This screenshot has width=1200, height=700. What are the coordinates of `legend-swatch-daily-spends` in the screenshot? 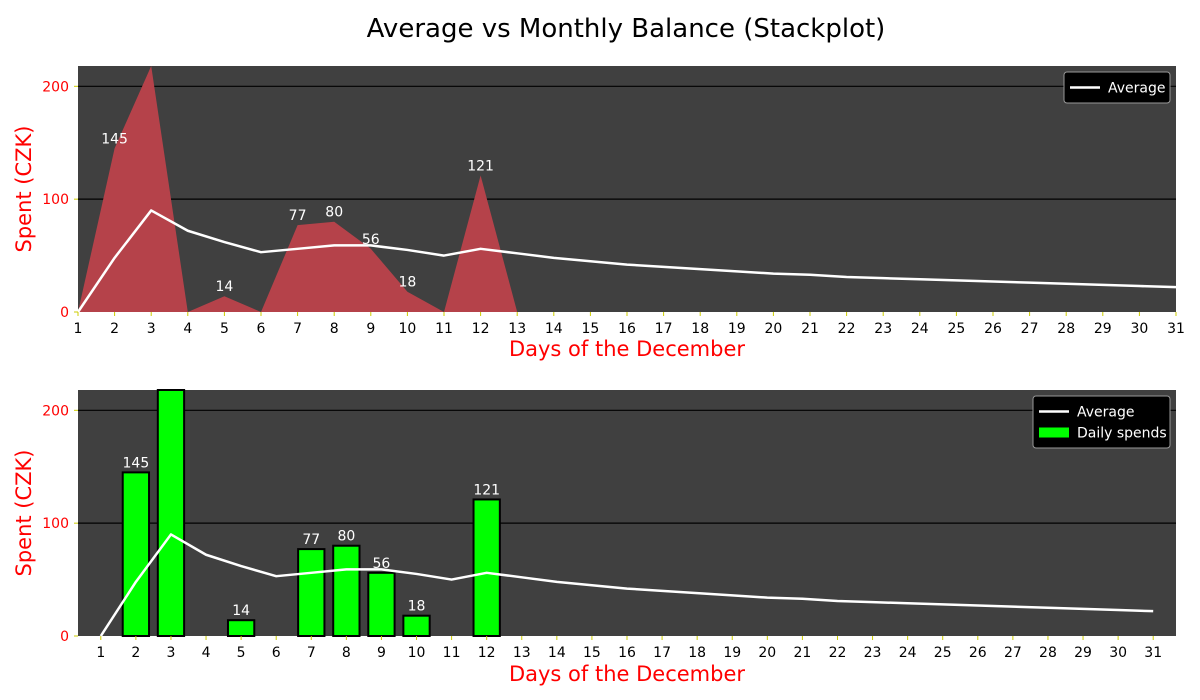 It's located at (1054, 432).